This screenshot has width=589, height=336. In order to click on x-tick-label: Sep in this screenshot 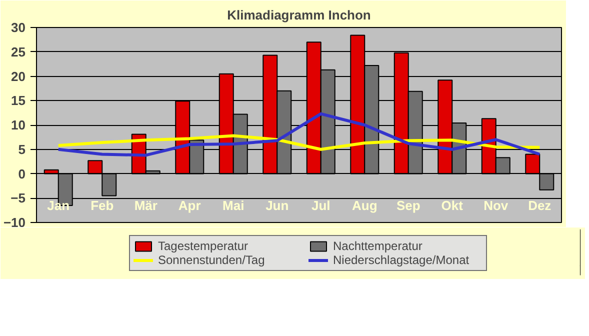, I will do `click(408, 205)`.